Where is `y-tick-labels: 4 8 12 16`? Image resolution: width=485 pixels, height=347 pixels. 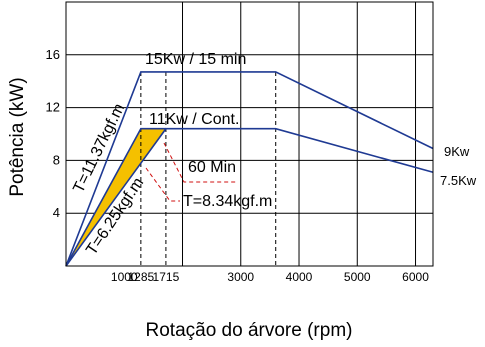 y-tick-labels: 4 8 12 16 is located at coordinates (53, 133).